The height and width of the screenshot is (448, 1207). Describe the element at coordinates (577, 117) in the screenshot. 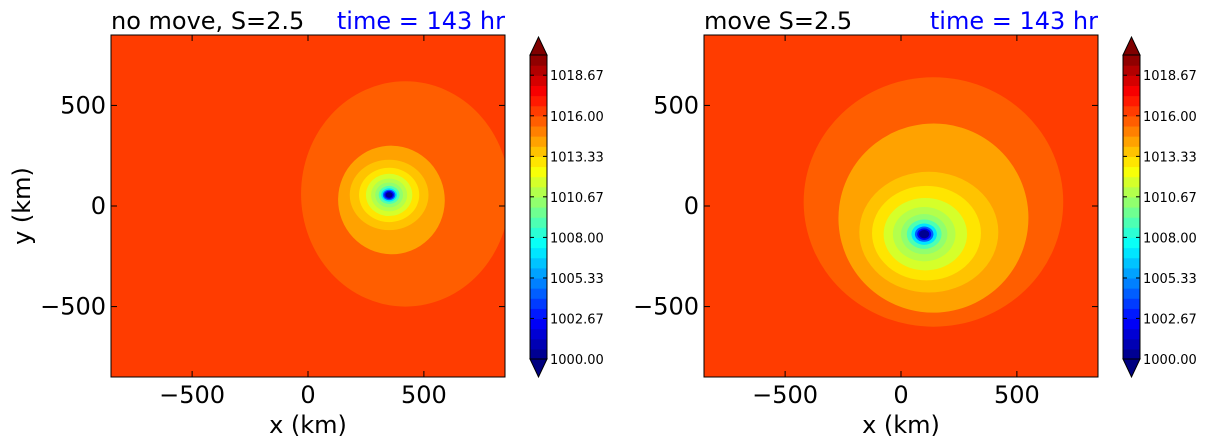

I see `colorbar-tick-label: 1016.00` at that location.